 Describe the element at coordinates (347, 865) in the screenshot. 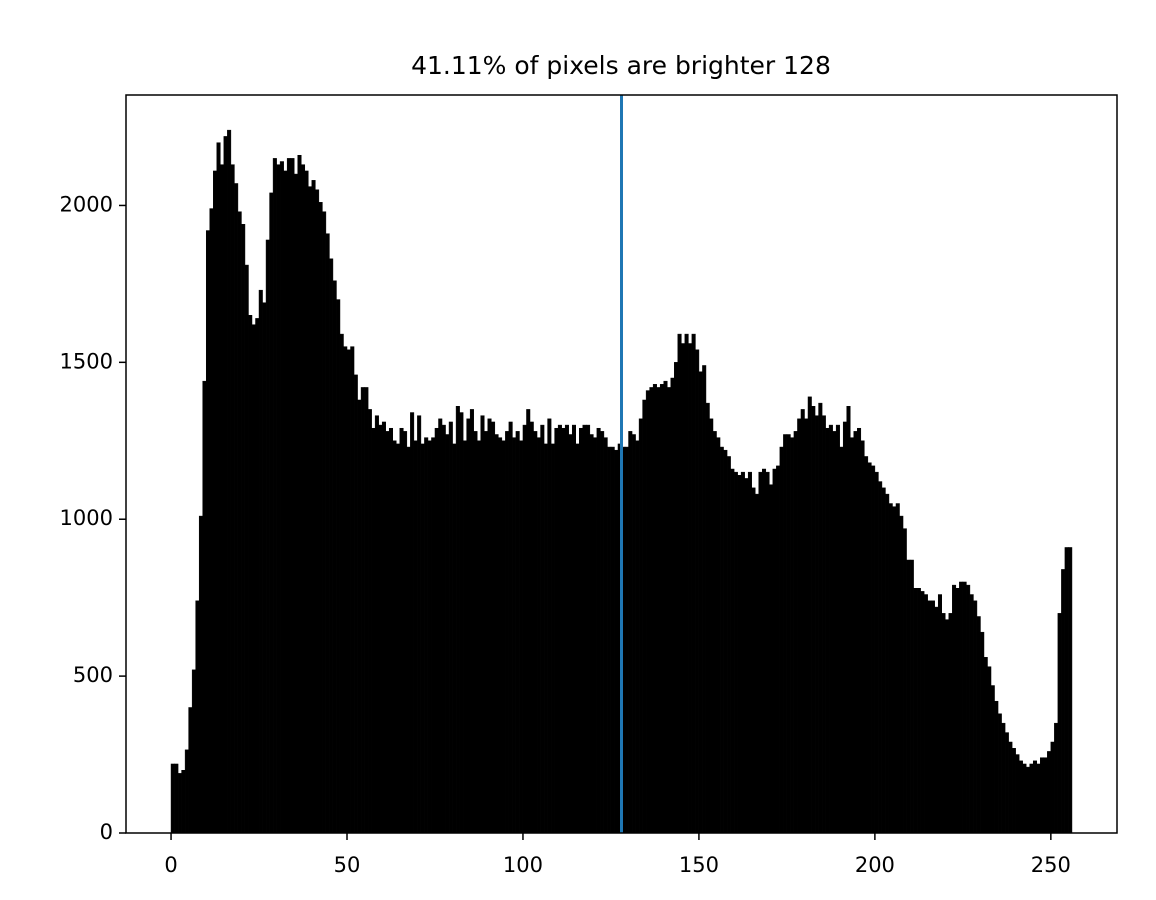

I see `x-tick-label: 50` at that location.